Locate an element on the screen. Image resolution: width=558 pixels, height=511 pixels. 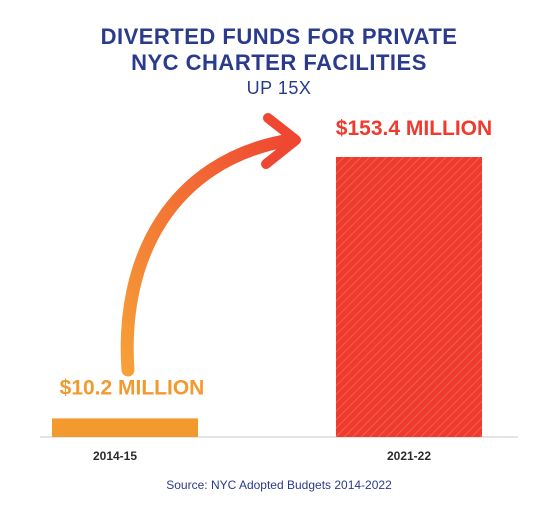
data-label-2021-22: $153.4 MILLION is located at coordinates (414, 128).